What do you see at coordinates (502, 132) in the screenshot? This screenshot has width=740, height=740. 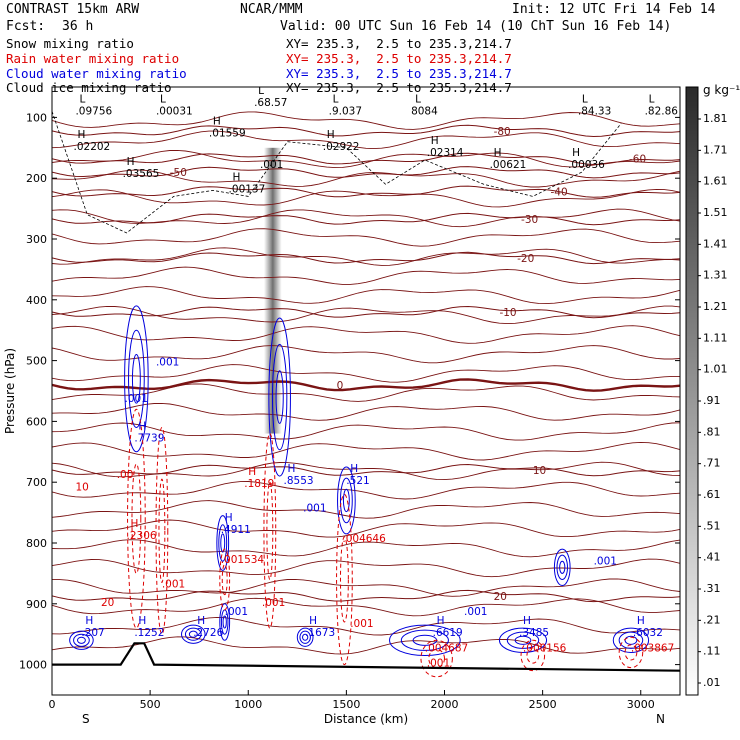 I see `isotherm-label: -80` at bounding box center [502, 132].